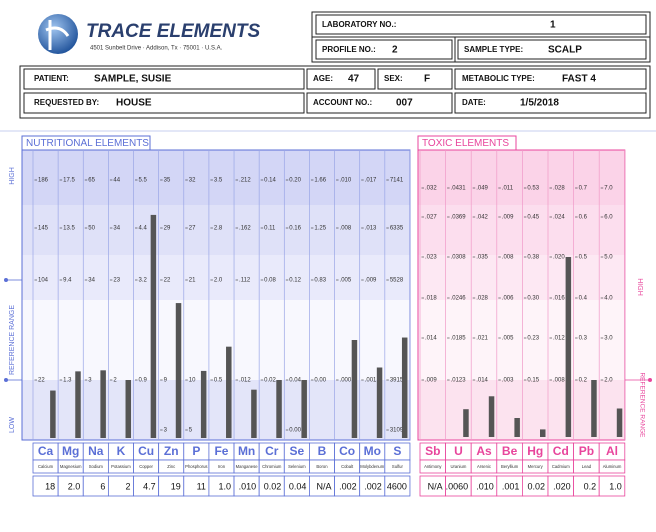  I want to click on tick-label: .014, so click(431, 339).